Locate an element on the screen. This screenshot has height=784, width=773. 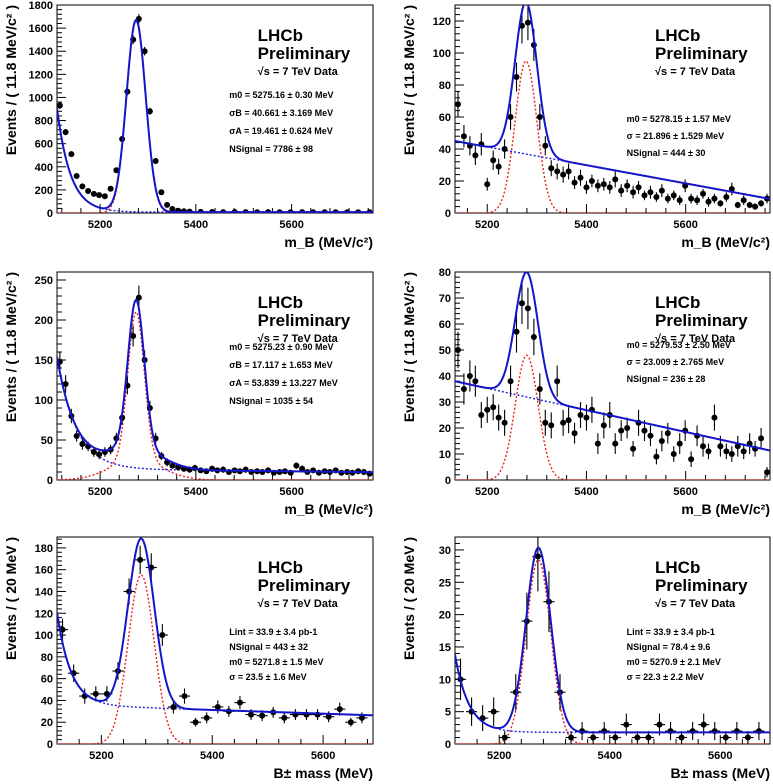
y-tick-label: 60 is located at coordinates (445, 118).